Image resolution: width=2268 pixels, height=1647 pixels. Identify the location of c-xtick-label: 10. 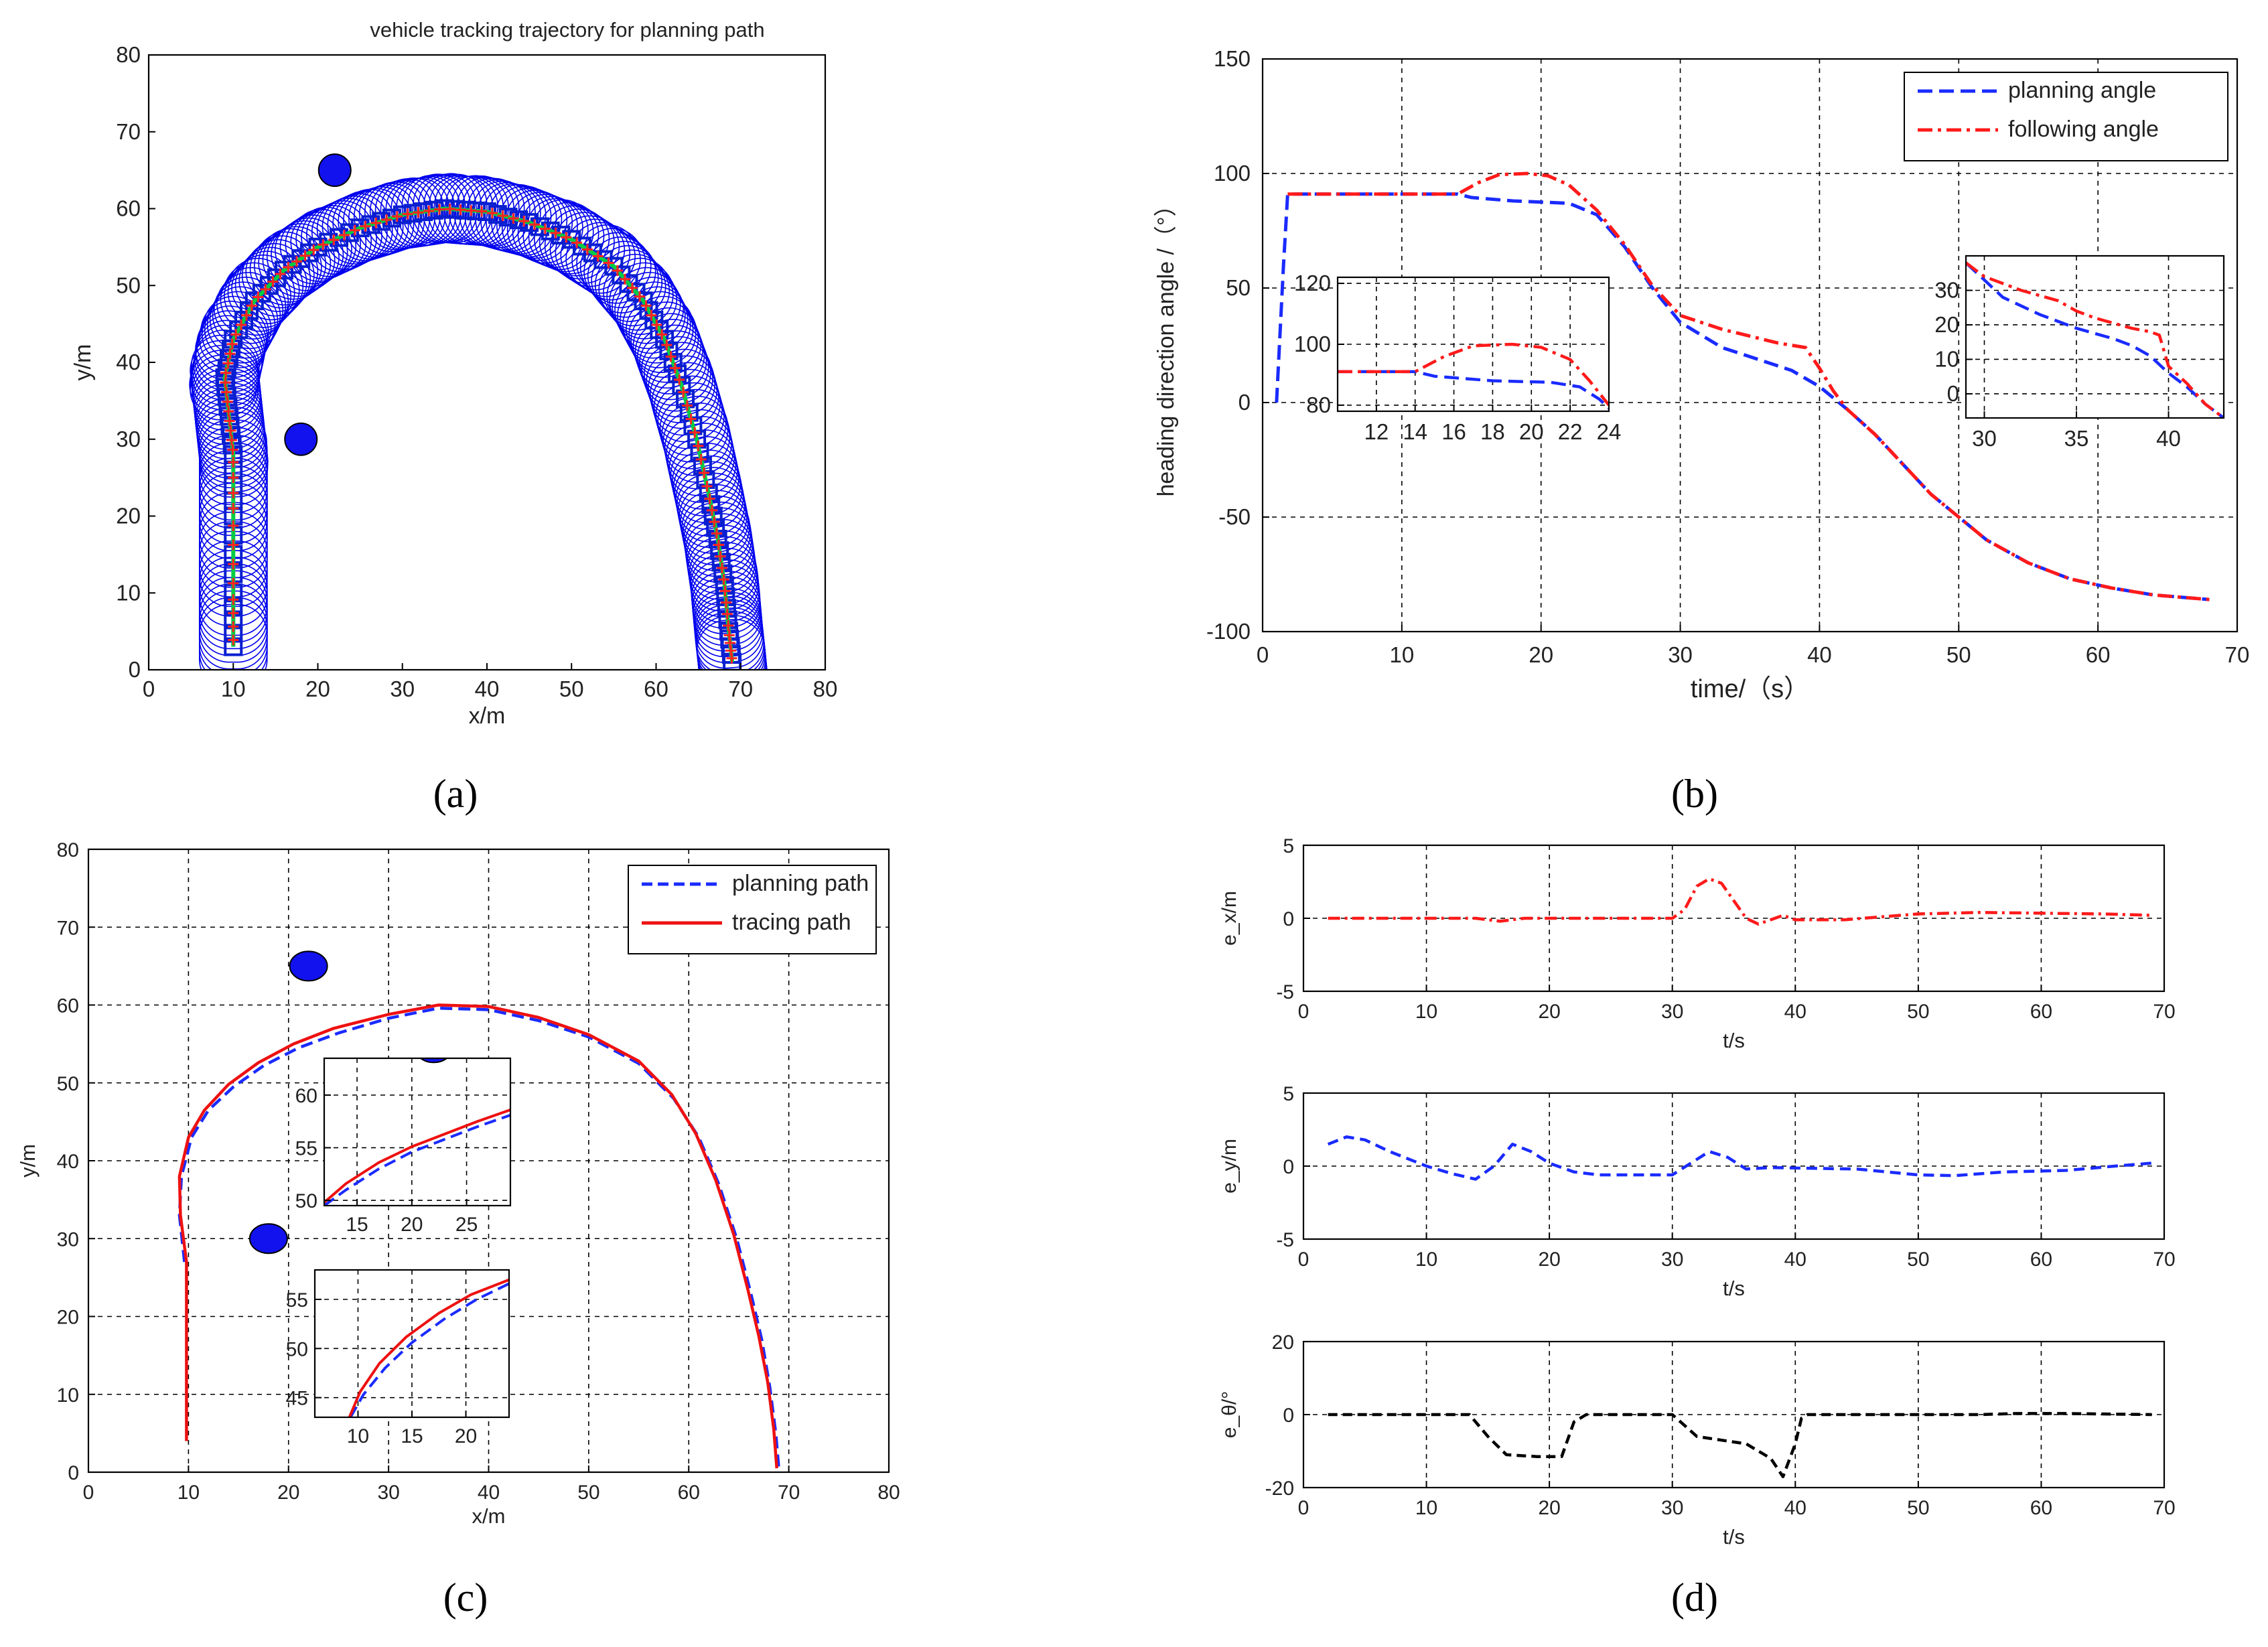
(189, 1493).